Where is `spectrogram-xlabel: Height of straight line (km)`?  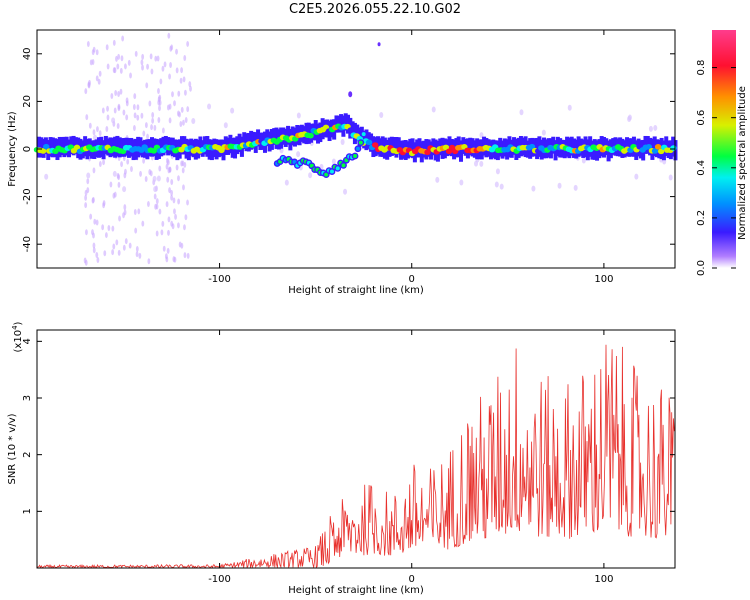
spectrogram-xlabel: Height of straight line (km) is located at coordinates (356, 290).